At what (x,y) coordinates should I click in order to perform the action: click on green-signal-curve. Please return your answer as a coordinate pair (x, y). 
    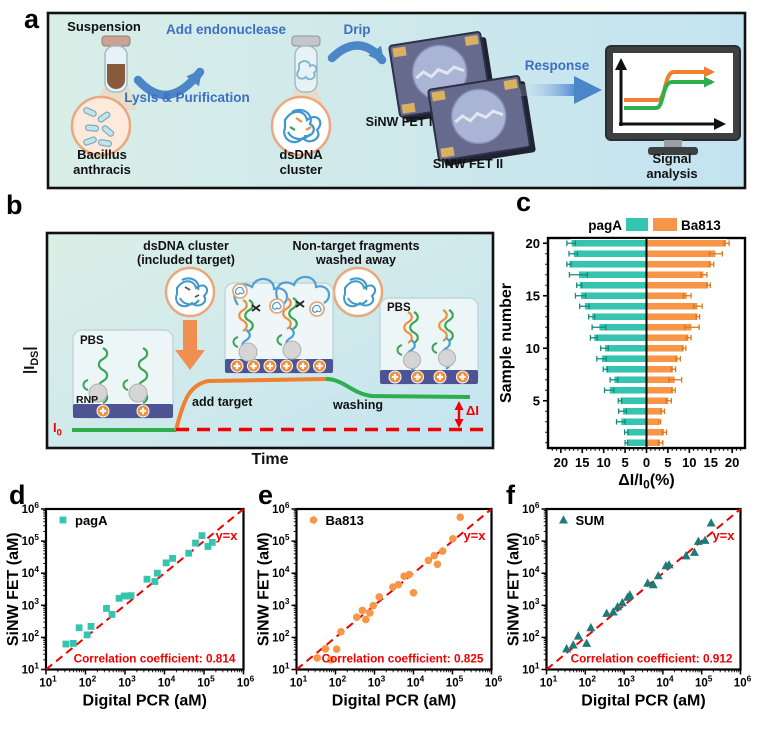
    Looking at the image, I should click on (669, 93).